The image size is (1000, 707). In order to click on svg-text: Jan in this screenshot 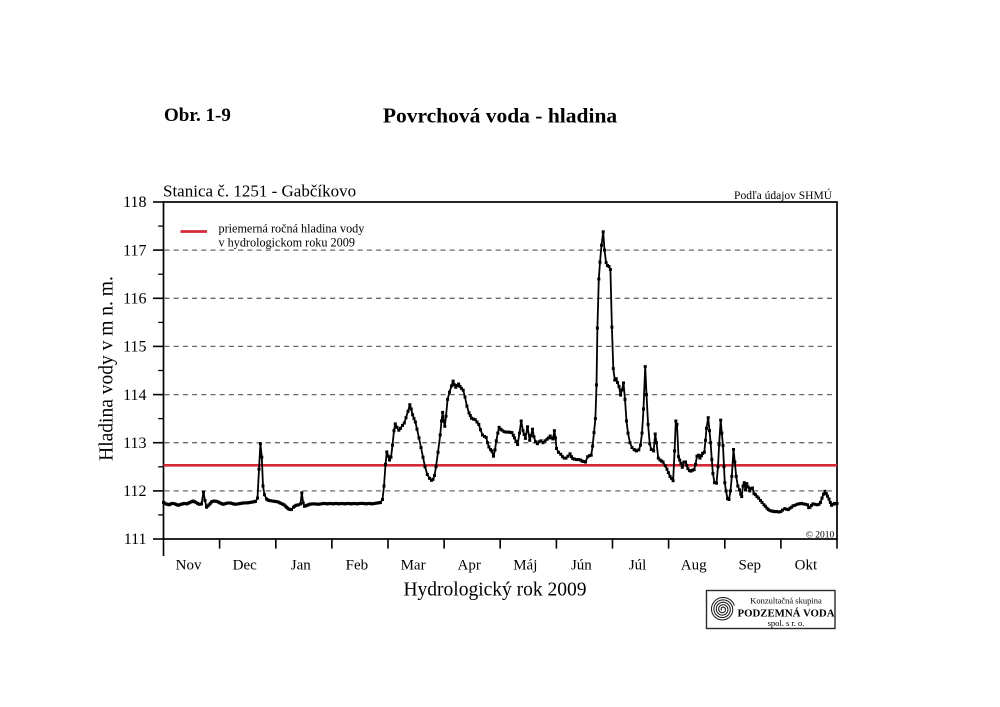, I will do `click(301, 566)`.